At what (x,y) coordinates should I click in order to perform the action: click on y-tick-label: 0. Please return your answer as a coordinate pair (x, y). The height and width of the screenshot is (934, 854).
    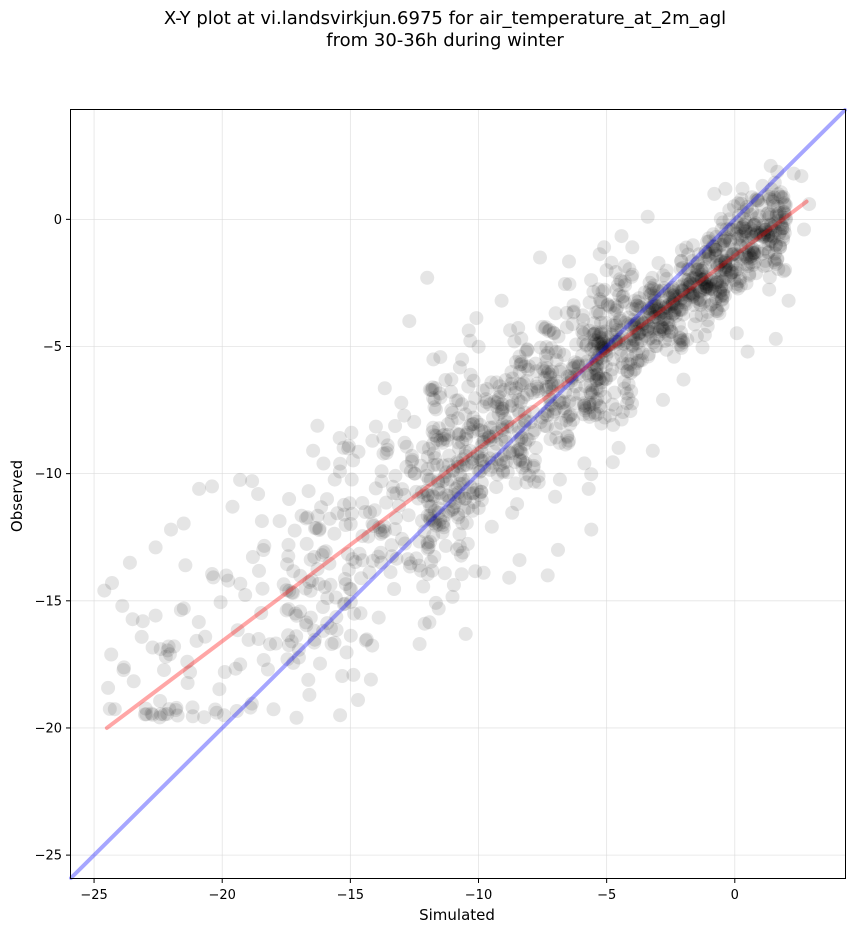
    Looking at the image, I should click on (58, 220).